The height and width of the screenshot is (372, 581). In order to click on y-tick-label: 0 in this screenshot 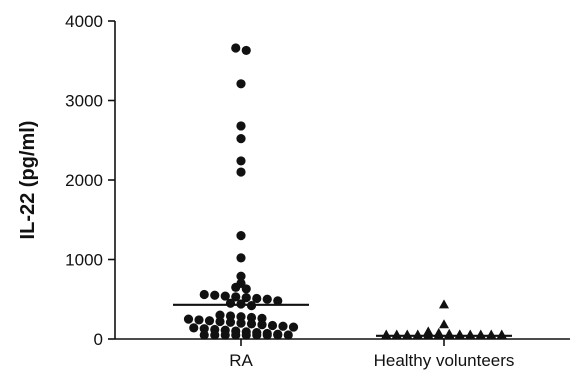, I will do `click(98, 339)`.